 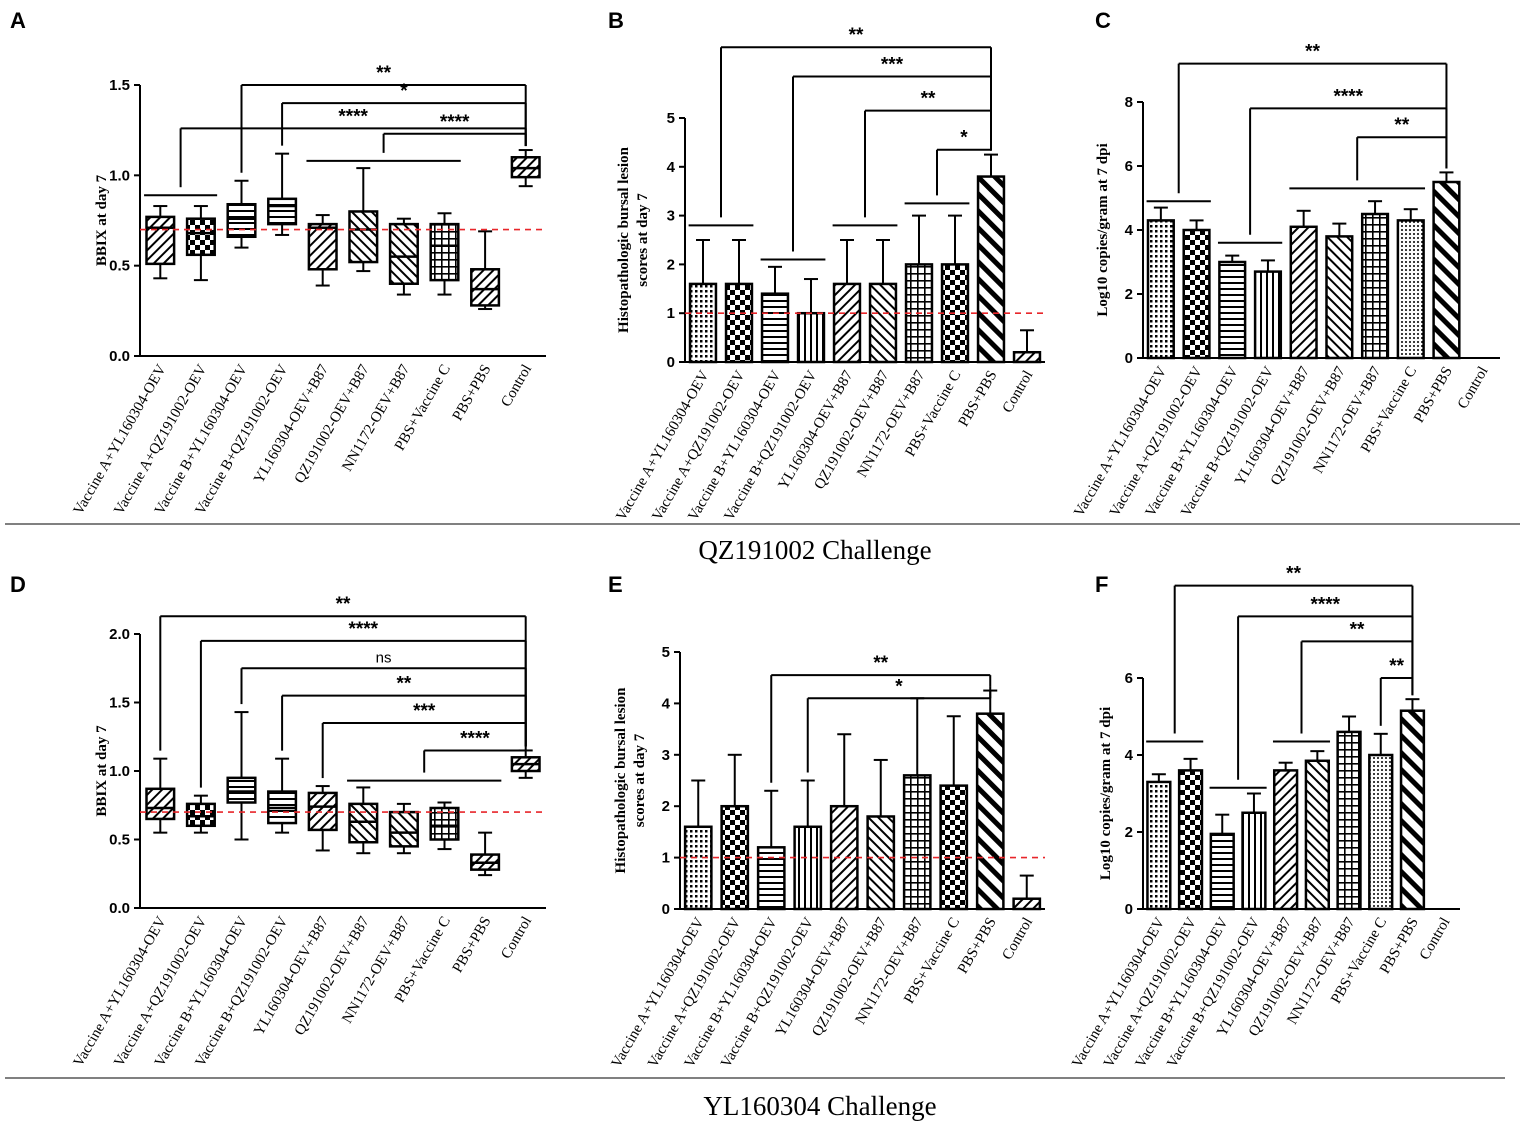 I want to click on x-tick-label: QZ191002-OEV+B87, so click(x=332, y=976).